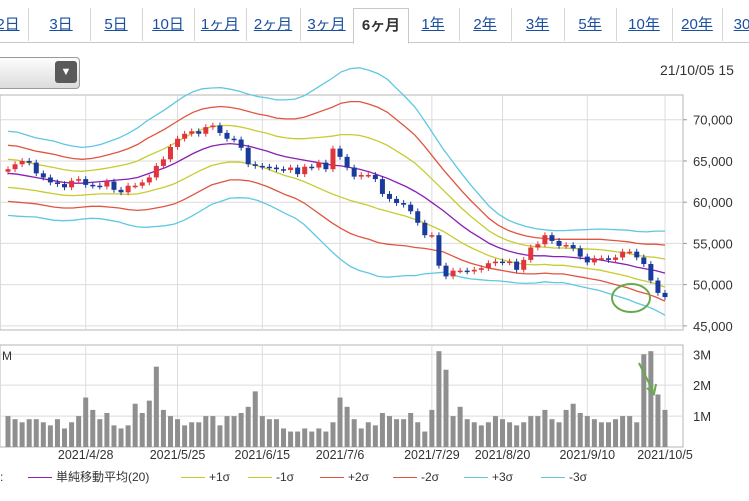  I want to click on triangle-down-icon: ▼, so click(66, 72).